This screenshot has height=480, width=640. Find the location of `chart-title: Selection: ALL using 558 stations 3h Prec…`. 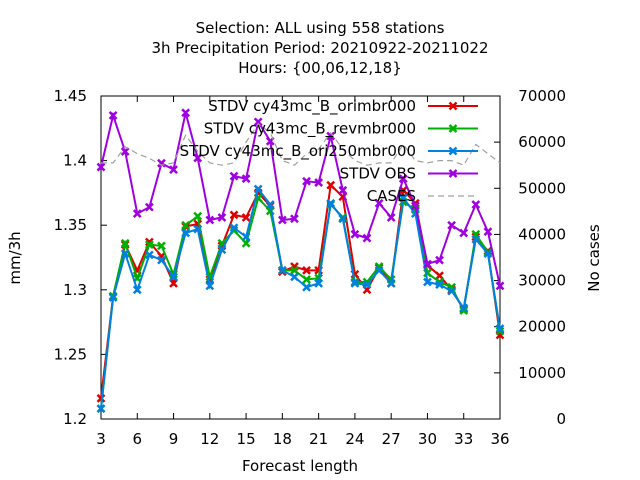

chart-title: Selection: ALL using 558 stations 3h Prec… is located at coordinates (319, 48).